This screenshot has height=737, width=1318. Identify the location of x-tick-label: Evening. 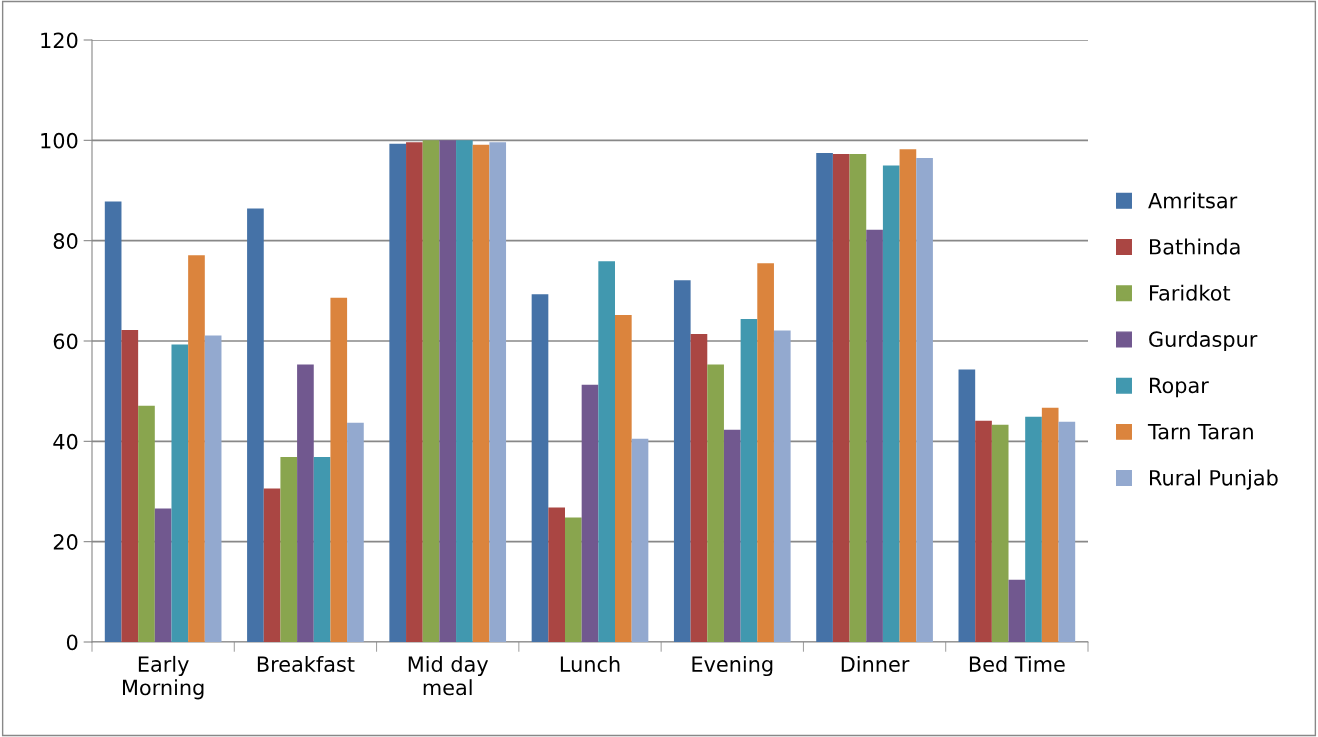
(732, 666).